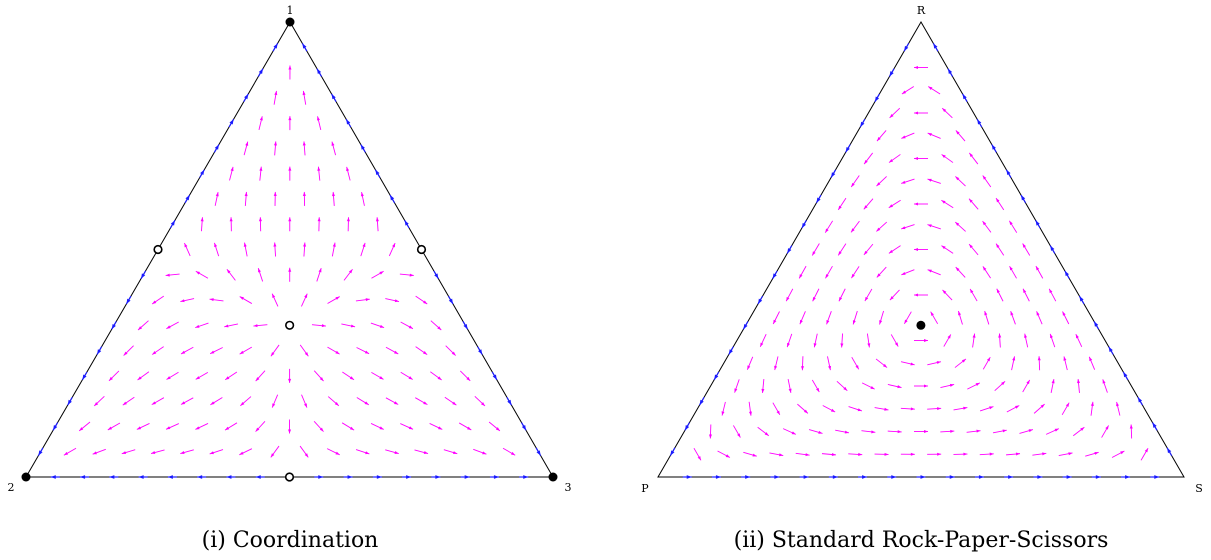 Image resolution: width=1211 pixels, height=560 pixels. Describe the element at coordinates (11, 487) in the screenshot. I see `vertex-label-bottom-left: 2` at that location.